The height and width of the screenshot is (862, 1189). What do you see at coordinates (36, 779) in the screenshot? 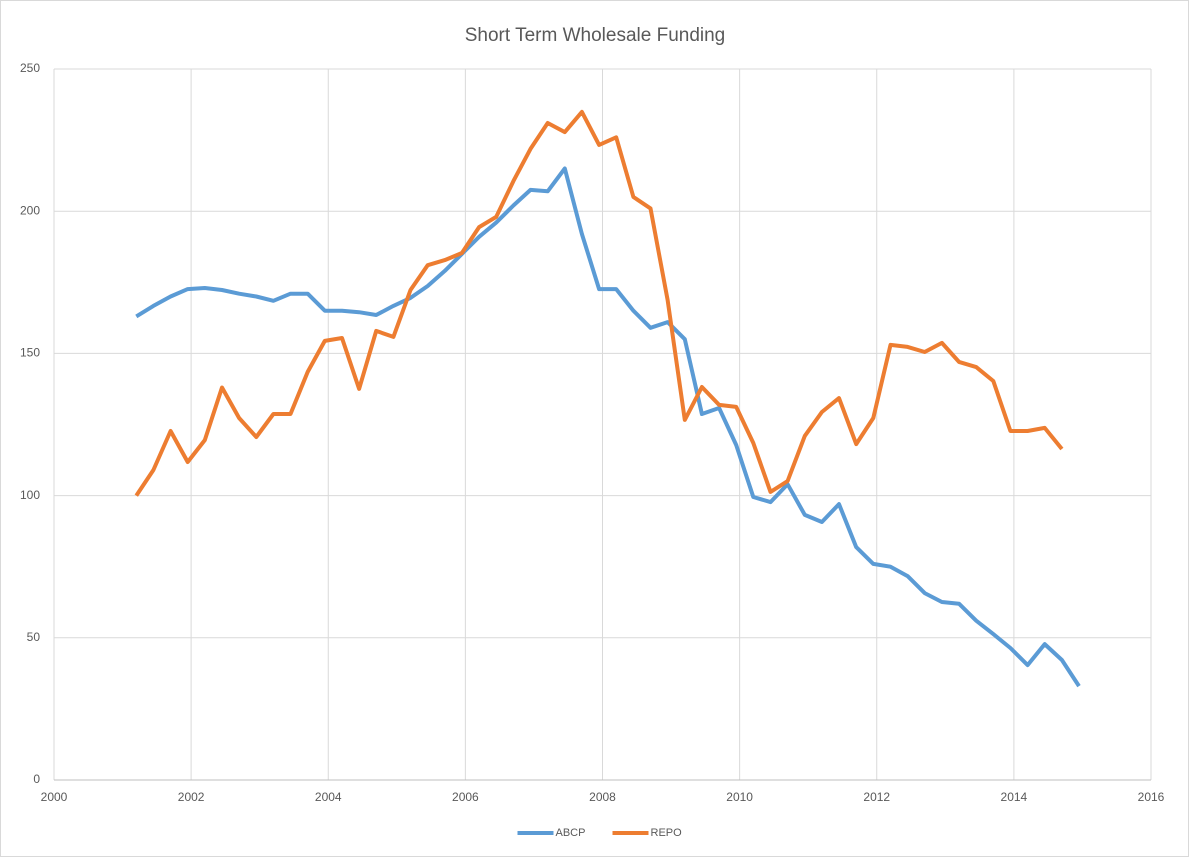
I see `y-tick-label: 0` at bounding box center [36, 779].